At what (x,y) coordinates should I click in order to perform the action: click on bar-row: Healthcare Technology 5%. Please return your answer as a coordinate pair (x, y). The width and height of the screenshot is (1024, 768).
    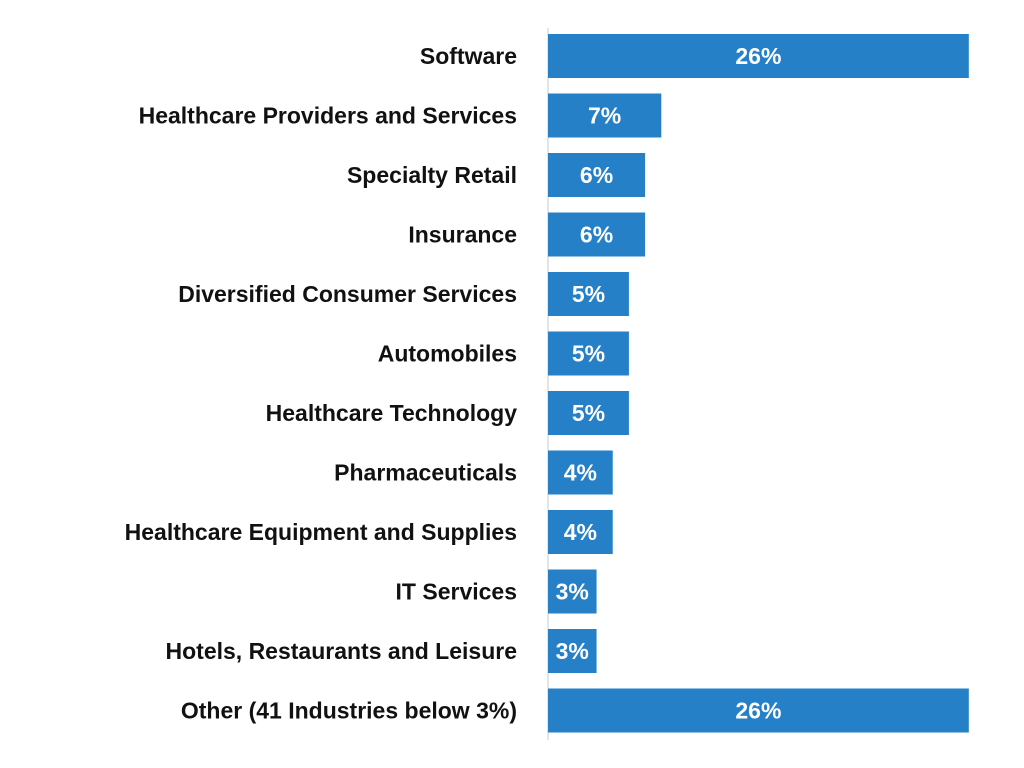
    Looking at the image, I should click on (447, 413).